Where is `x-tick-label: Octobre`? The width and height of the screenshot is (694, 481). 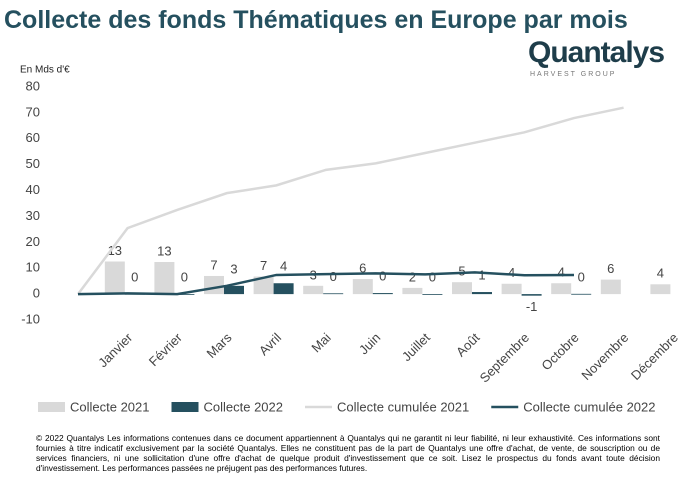
x-tick-label: Octobre is located at coordinates (559, 351).